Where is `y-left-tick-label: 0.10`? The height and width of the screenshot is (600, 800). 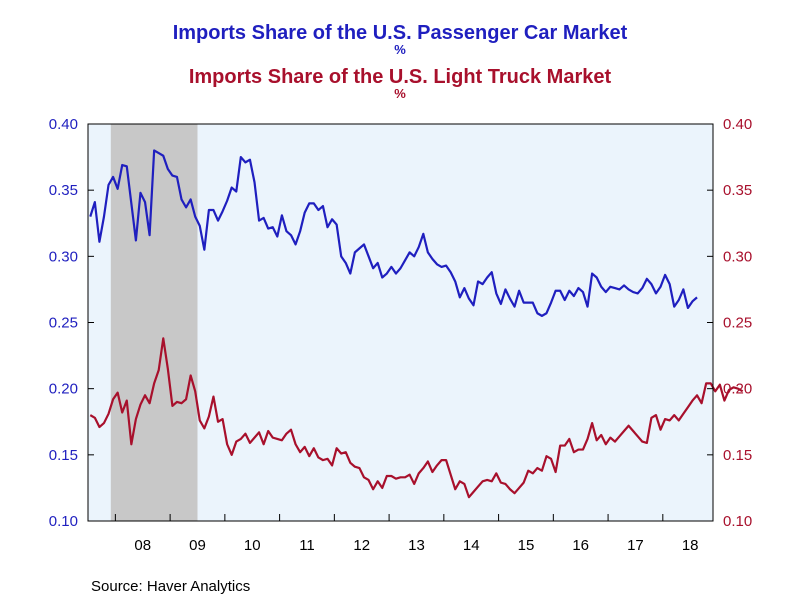 y-left-tick-label: 0.10 is located at coordinates (63, 521).